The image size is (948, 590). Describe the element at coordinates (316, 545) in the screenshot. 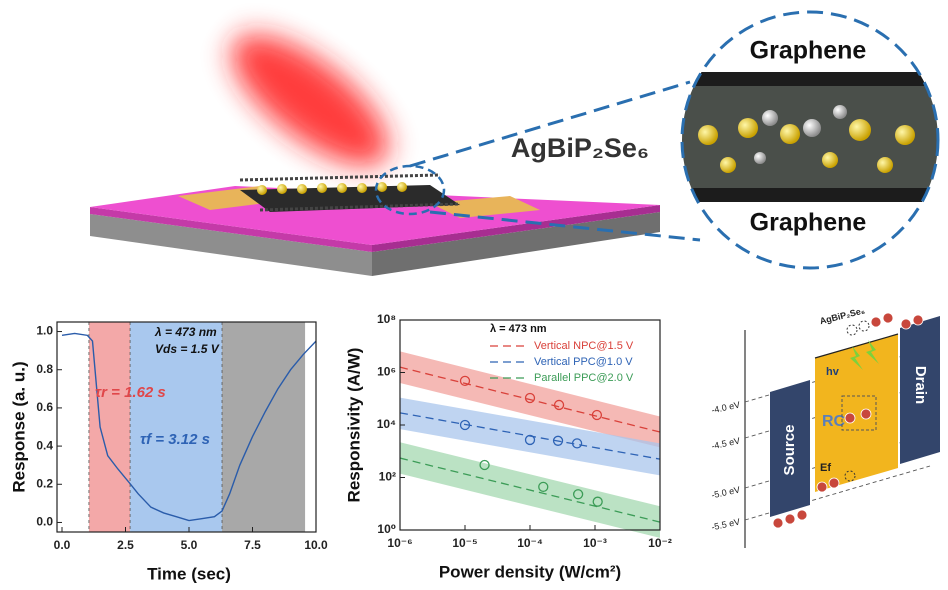

I see `x-tick-label: 10.0` at that location.